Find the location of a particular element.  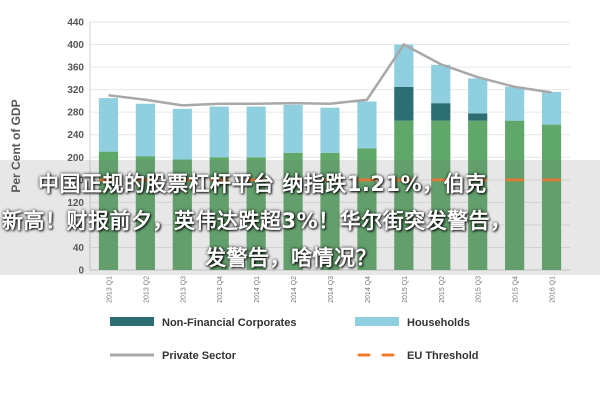

y-tick-label: 360 is located at coordinates (75, 68).